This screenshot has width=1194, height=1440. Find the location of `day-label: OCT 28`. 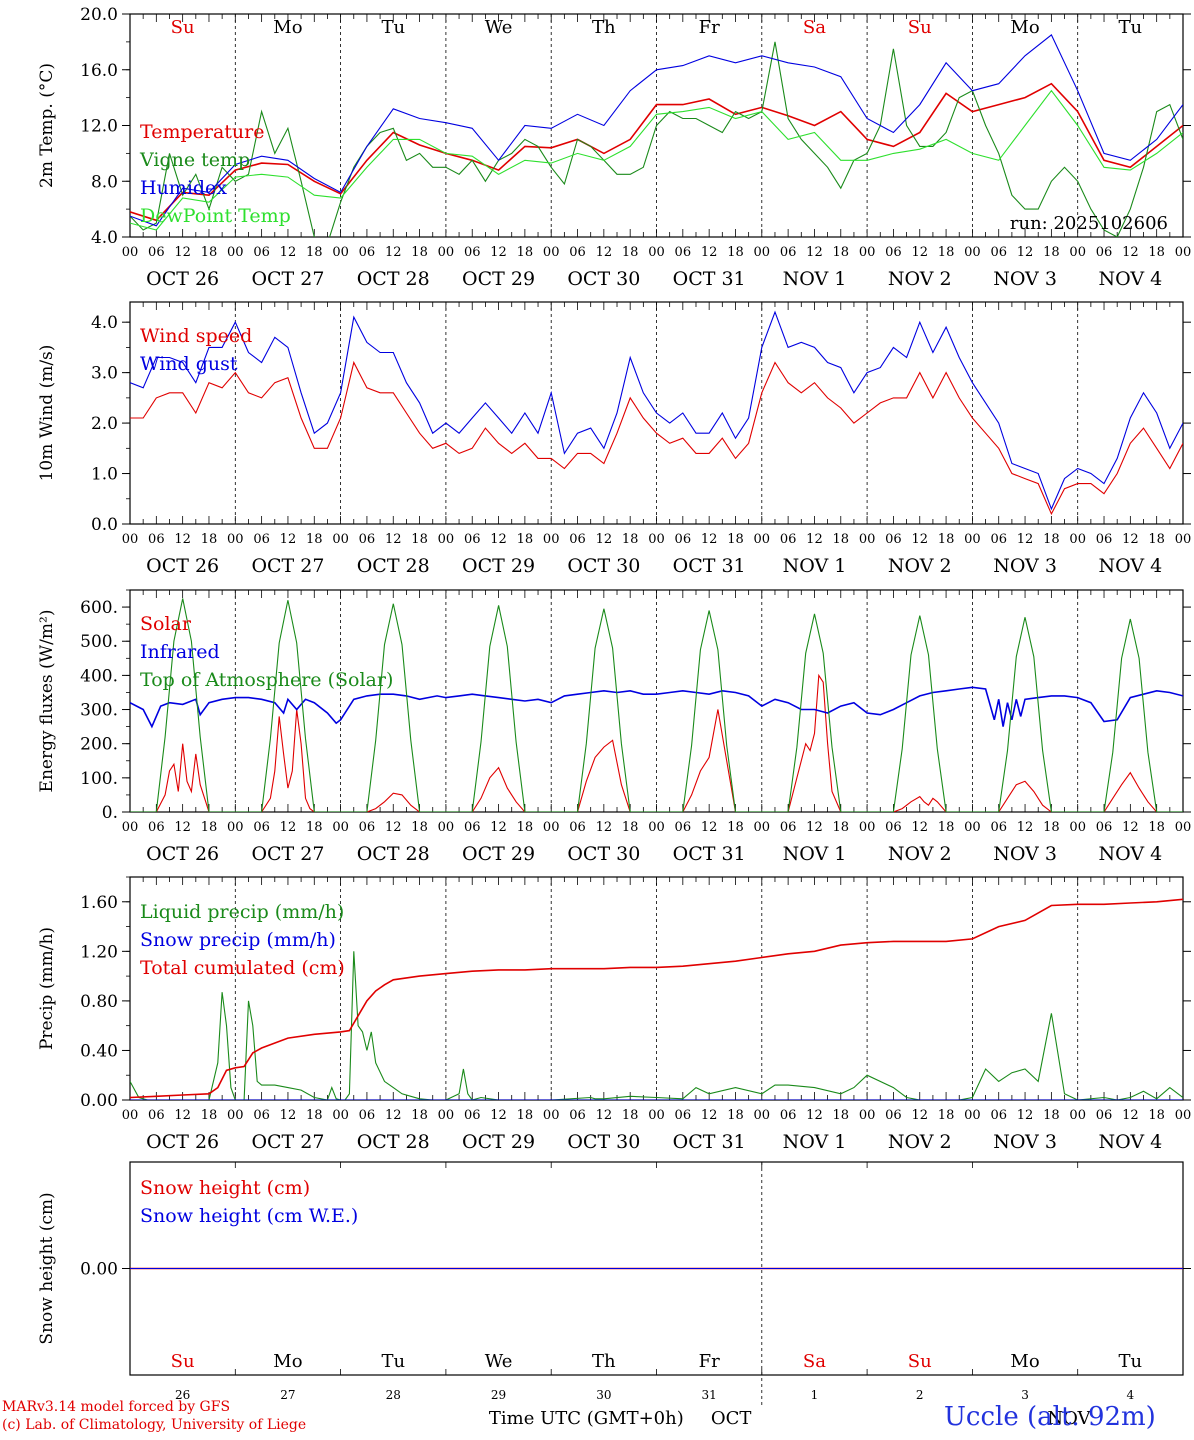

day-label: OCT 28 is located at coordinates (393, 1142).